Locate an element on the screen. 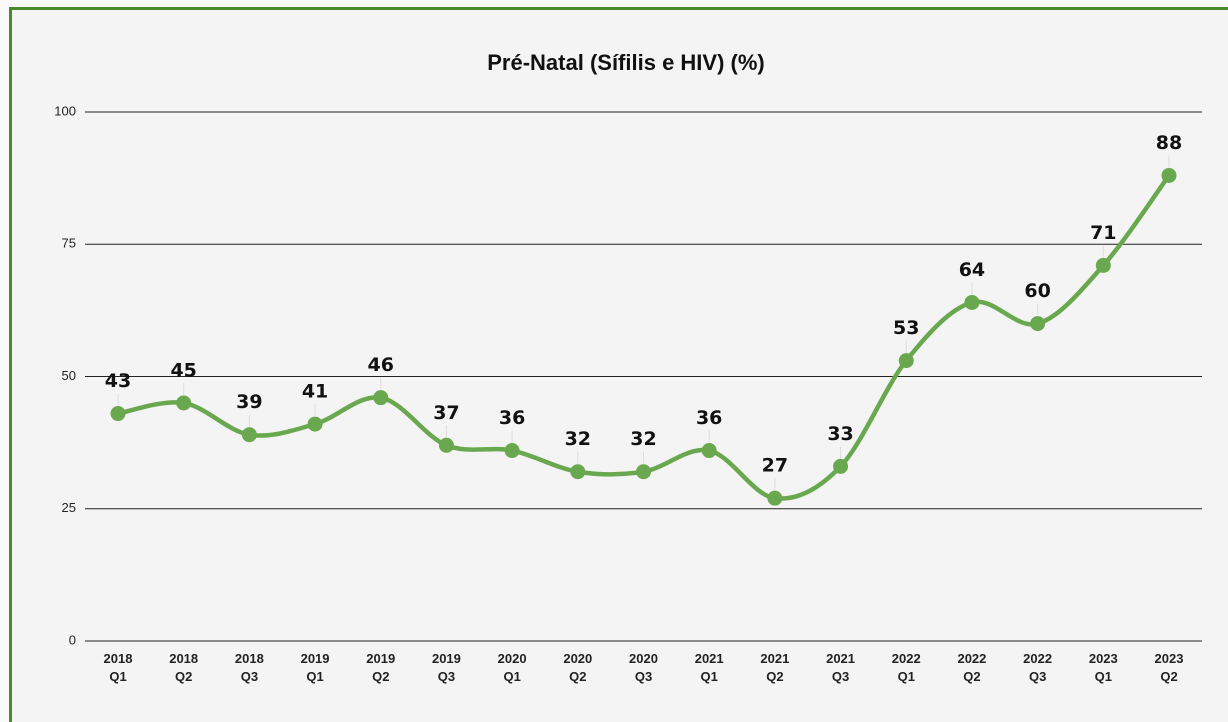  data-label: 27 is located at coordinates (775, 466).